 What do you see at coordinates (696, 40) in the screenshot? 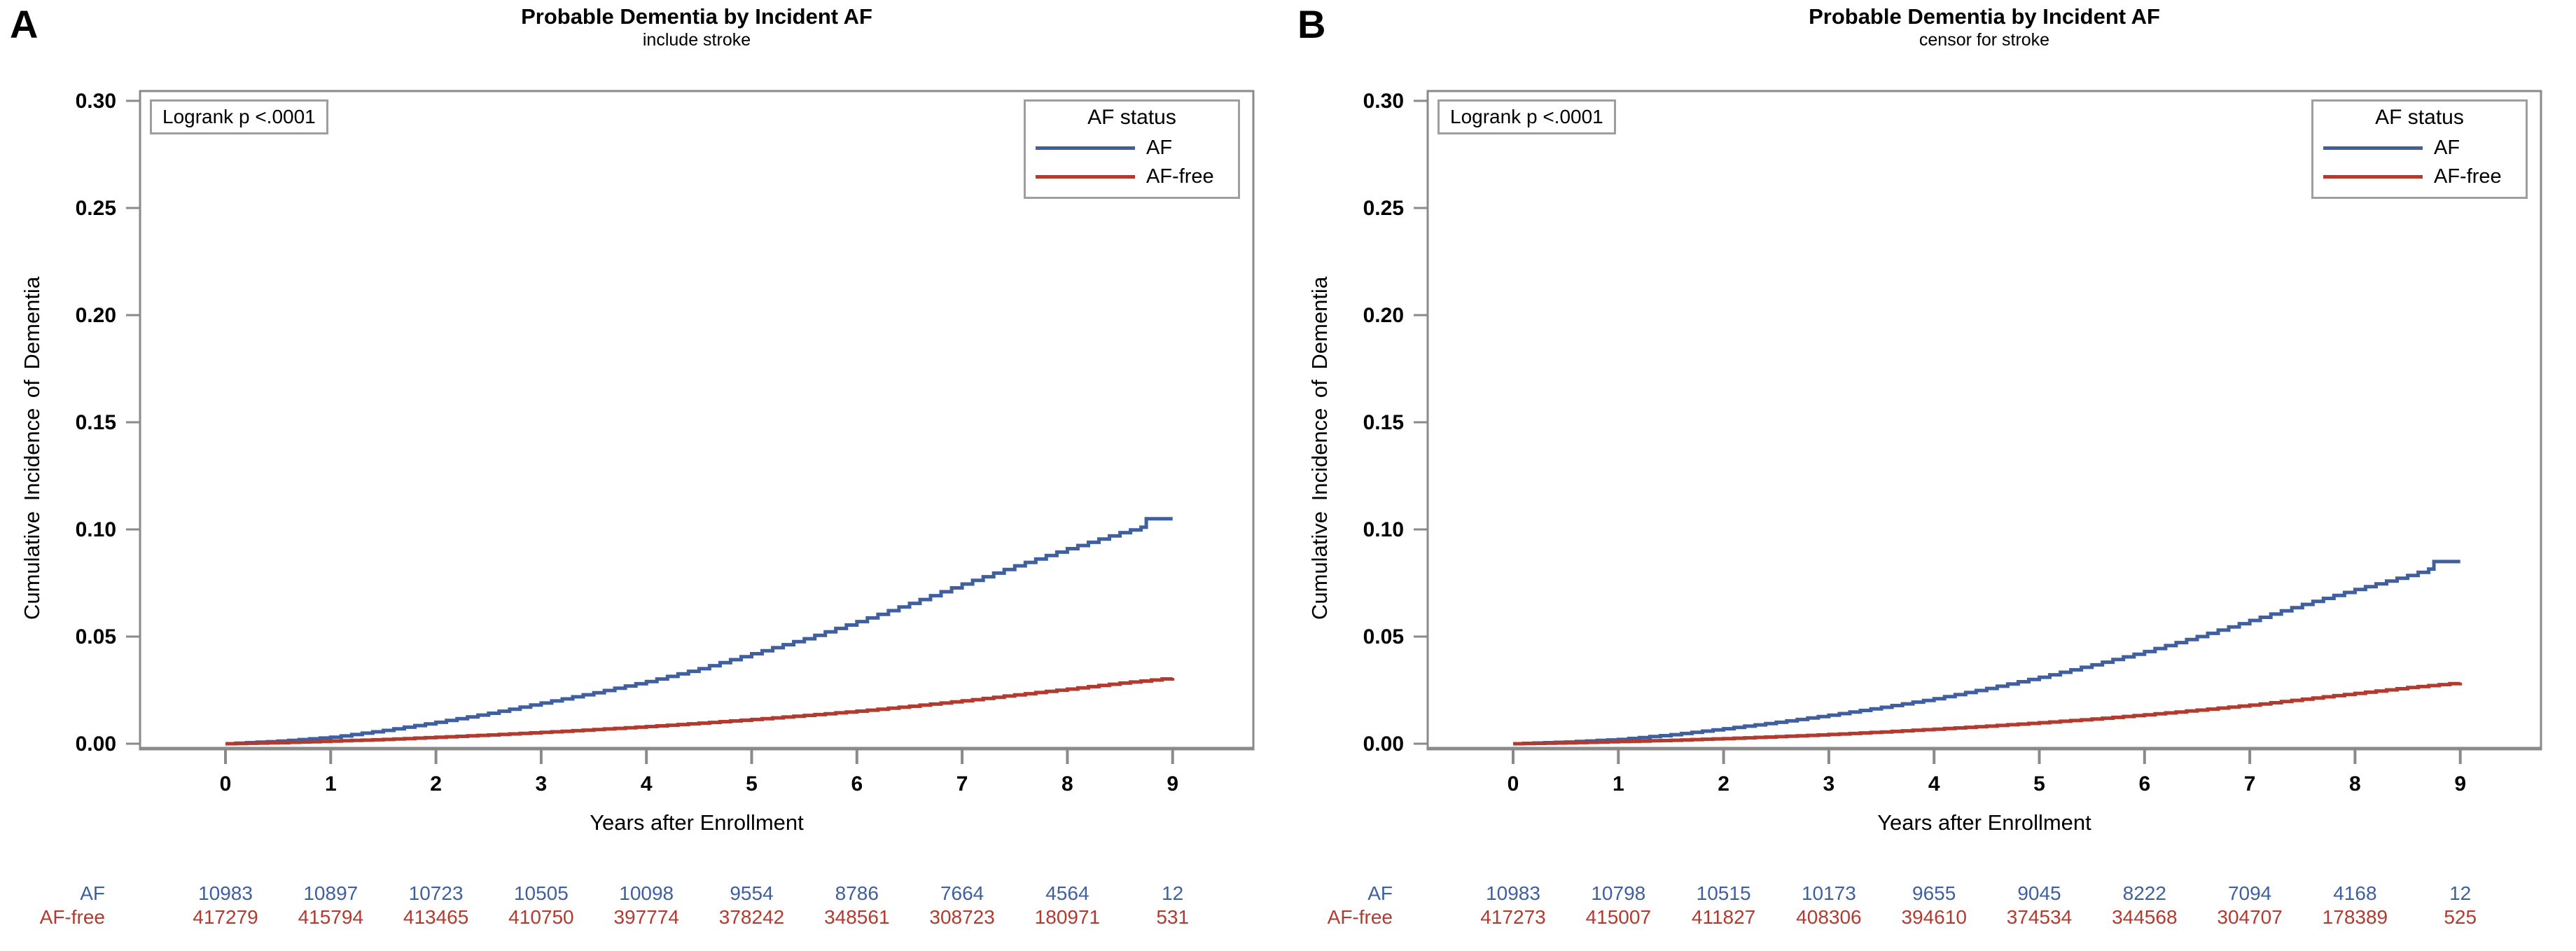
I see `chart-subtitle: include stroke` at bounding box center [696, 40].